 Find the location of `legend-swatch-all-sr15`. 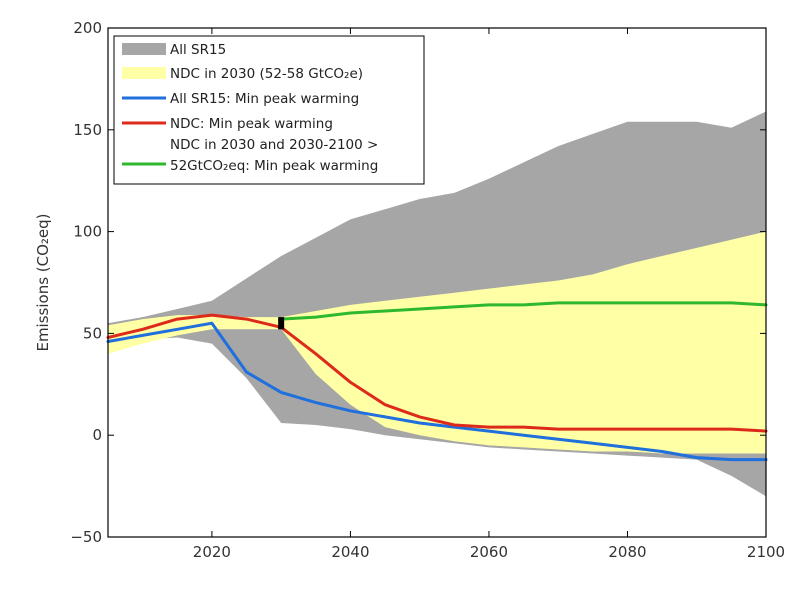

legend-swatch-all-sr15 is located at coordinates (144, 49).